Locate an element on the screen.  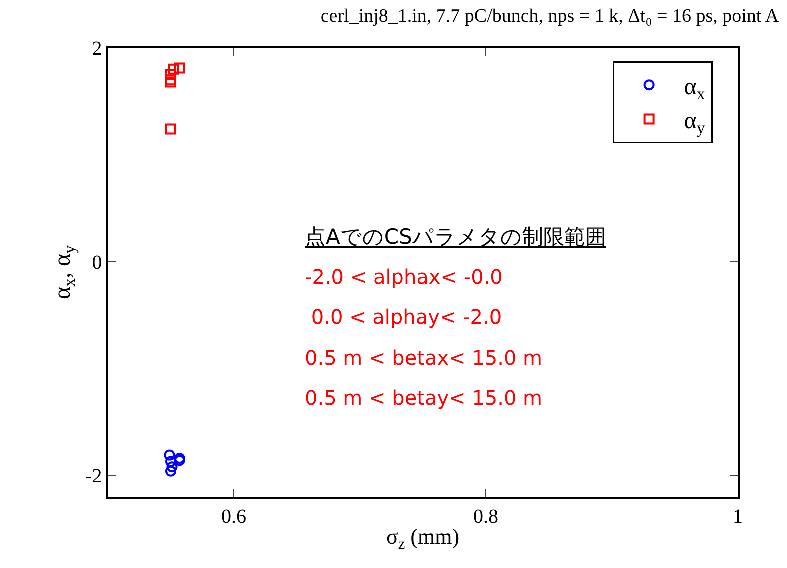
y-tick-label: -2 is located at coordinates (94, 477).